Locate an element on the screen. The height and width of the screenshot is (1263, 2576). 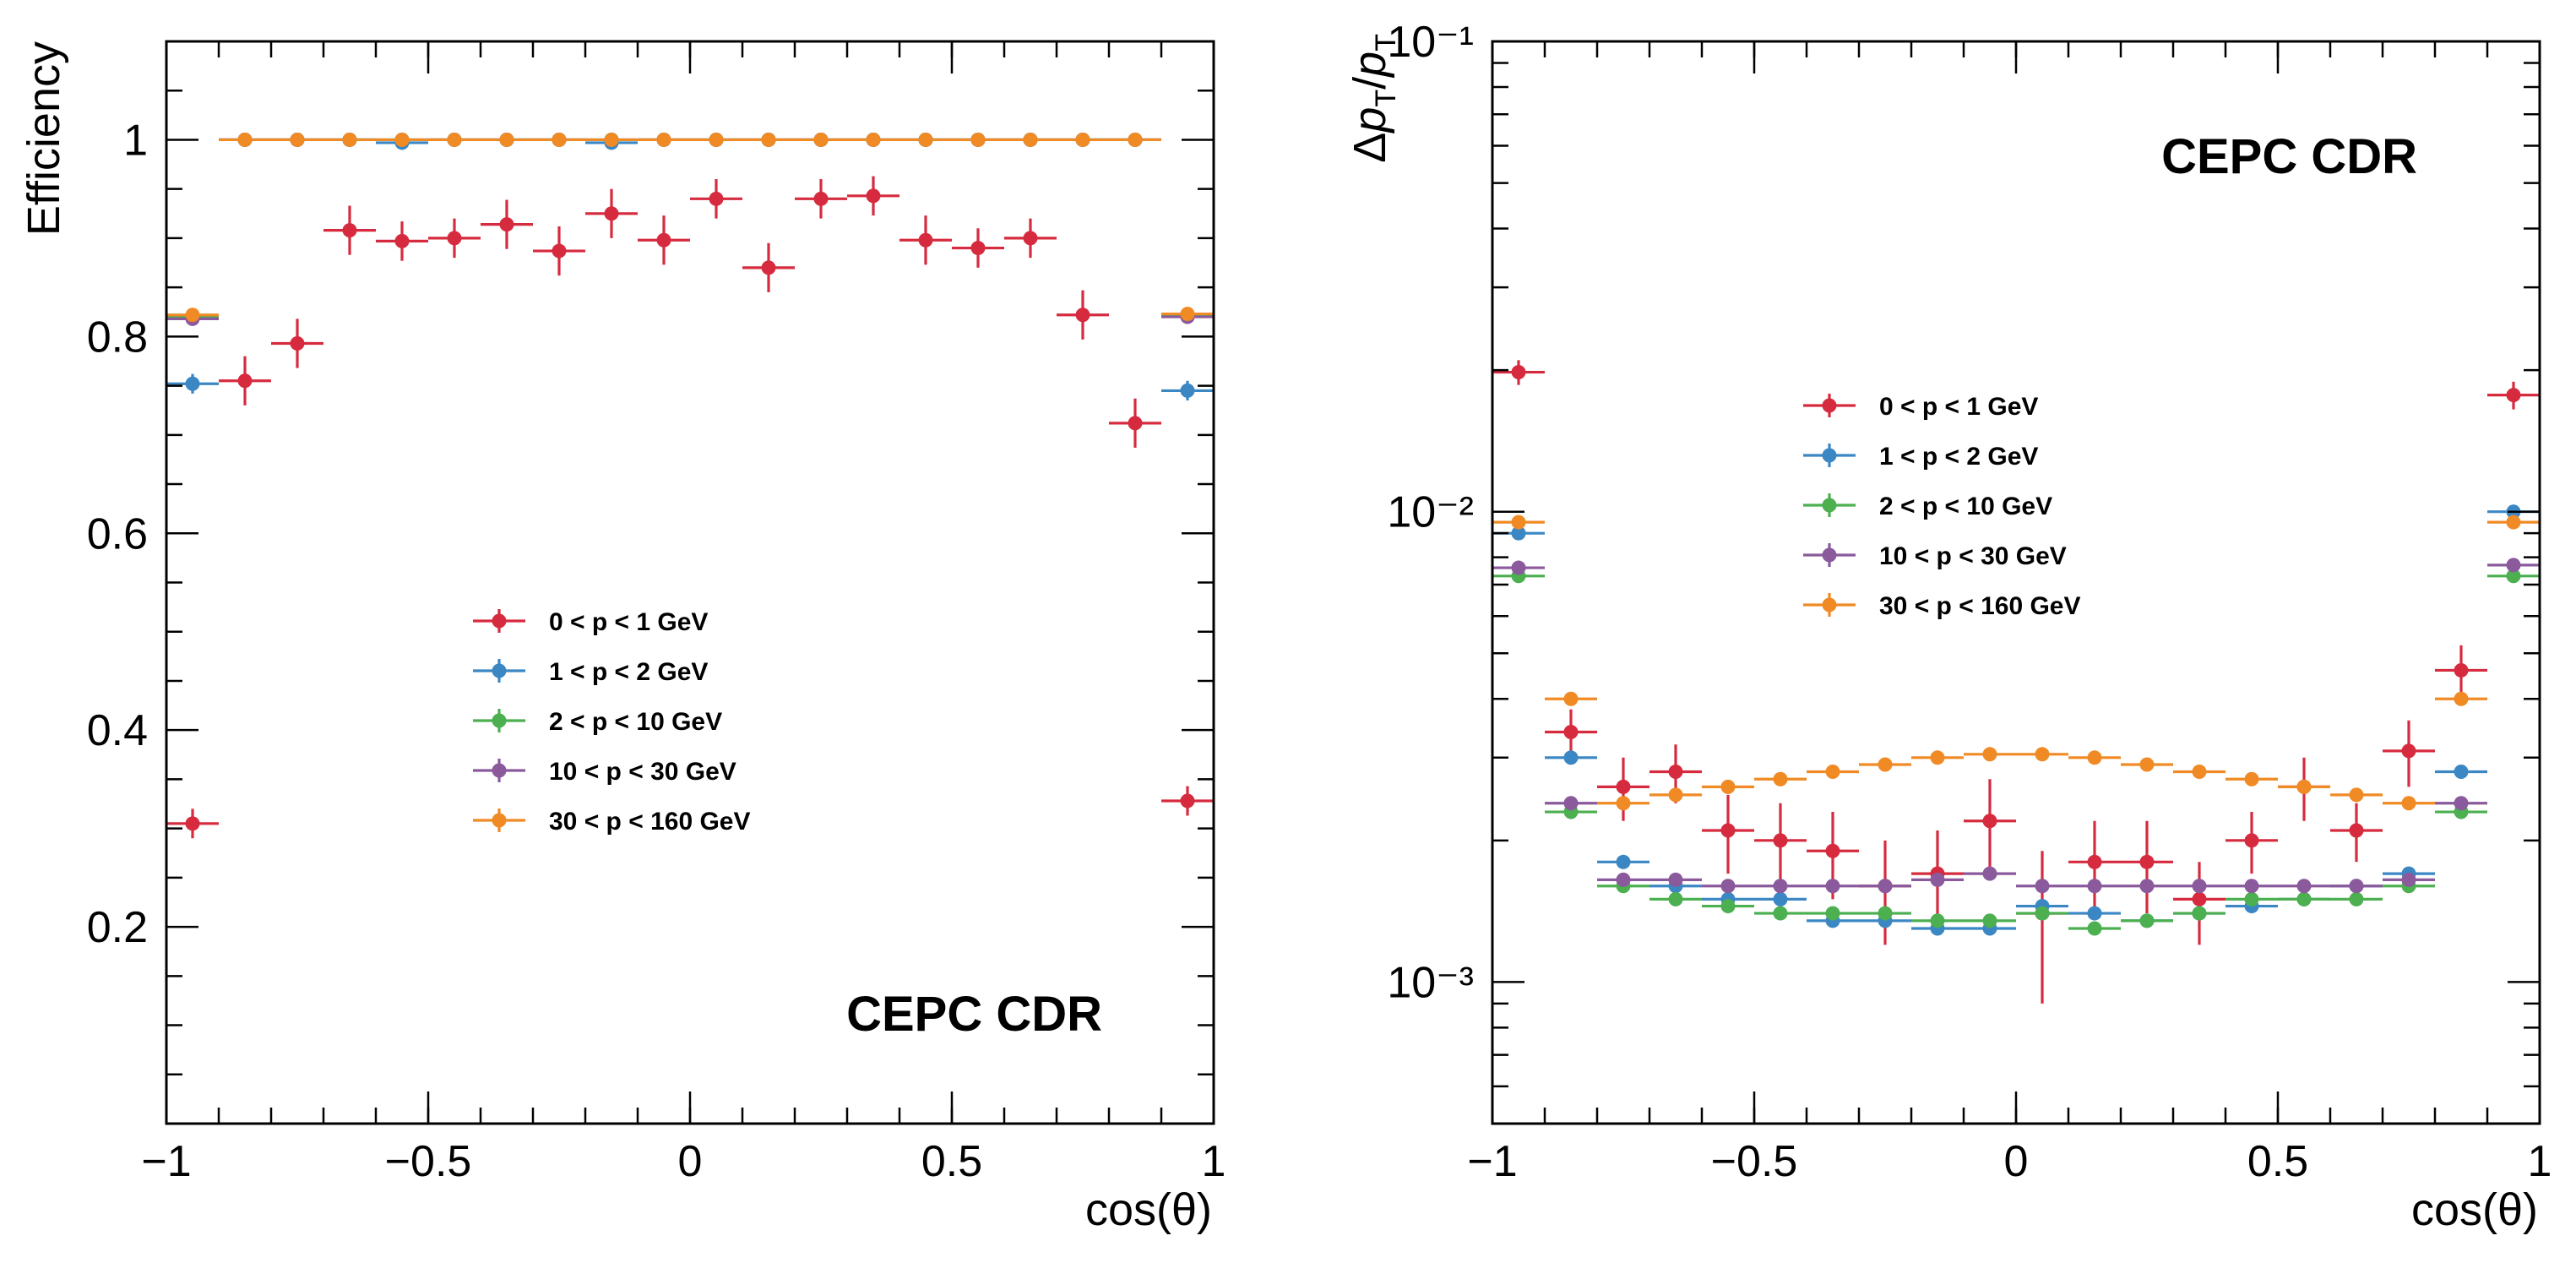
resolution-x-axis-title: cos(θ) is located at coordinates (2474, 1209).